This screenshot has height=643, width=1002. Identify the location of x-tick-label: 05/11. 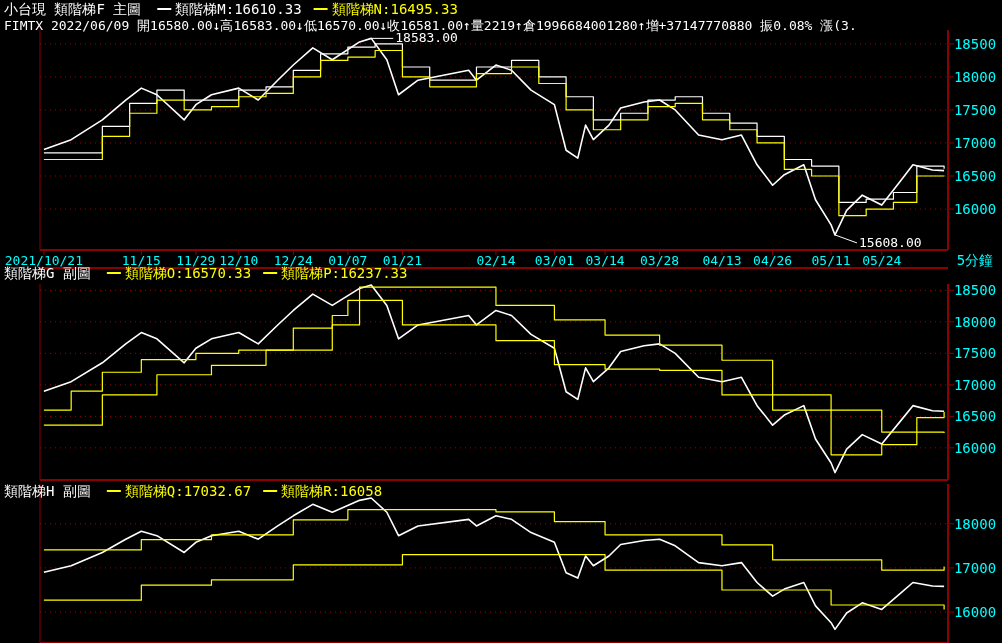
(831, 260).